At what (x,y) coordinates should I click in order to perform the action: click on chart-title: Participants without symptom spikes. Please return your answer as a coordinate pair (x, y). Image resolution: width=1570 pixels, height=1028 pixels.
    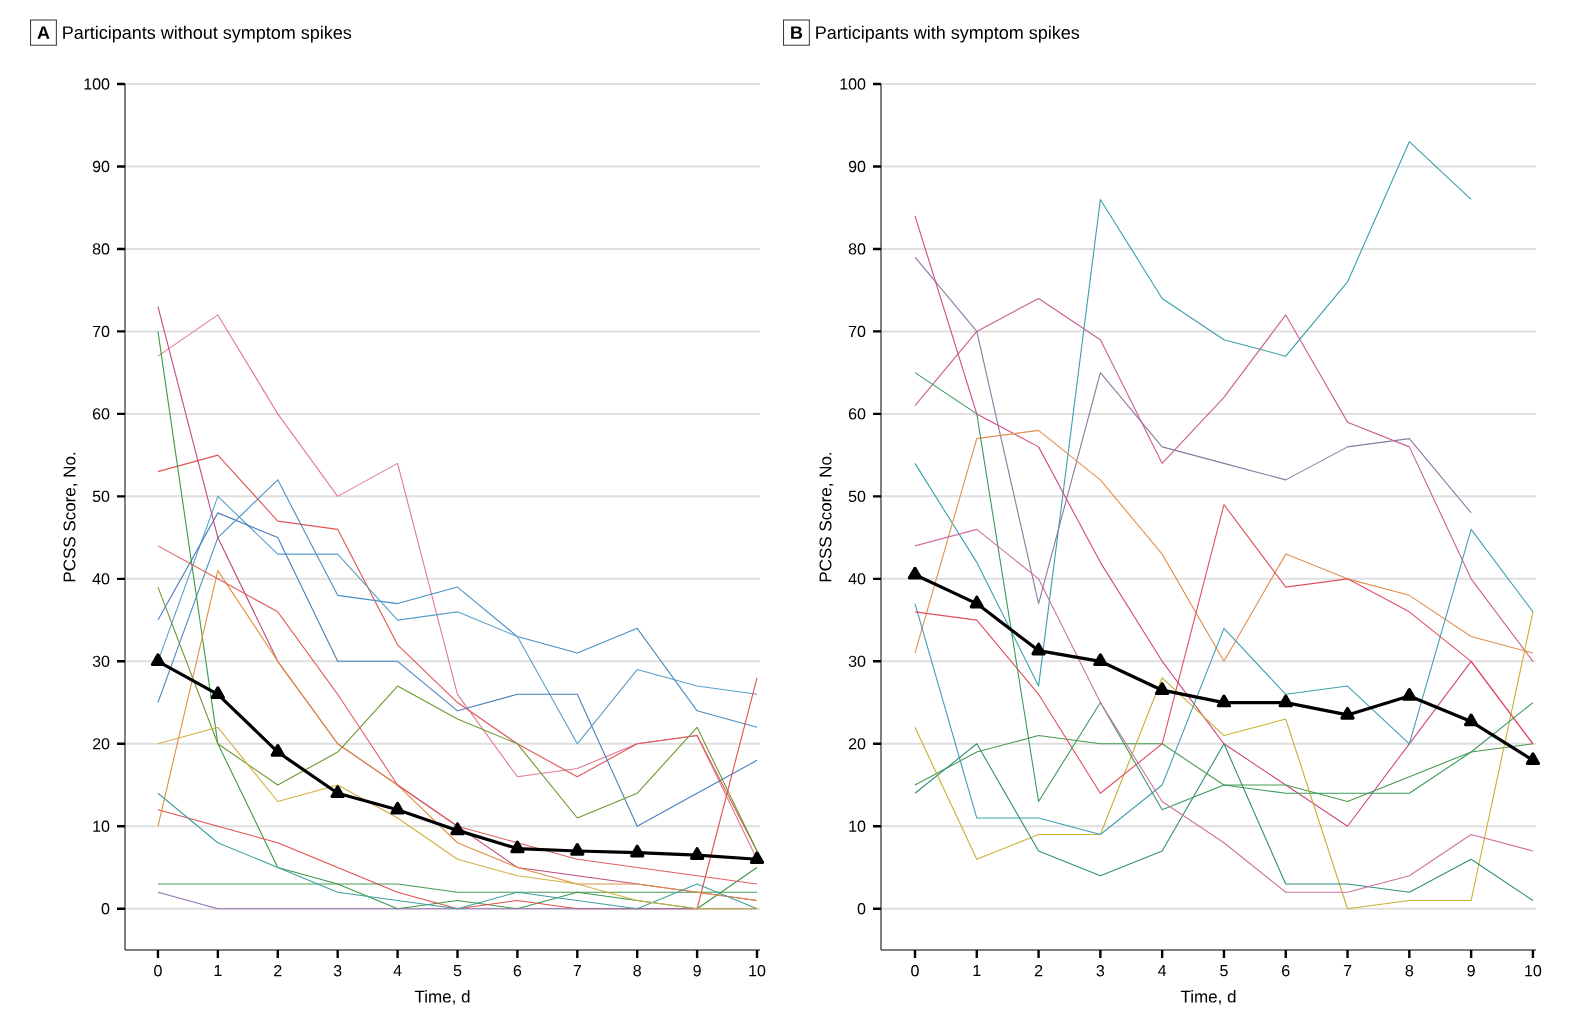
    Looking at the image, I should click on (207, 34).